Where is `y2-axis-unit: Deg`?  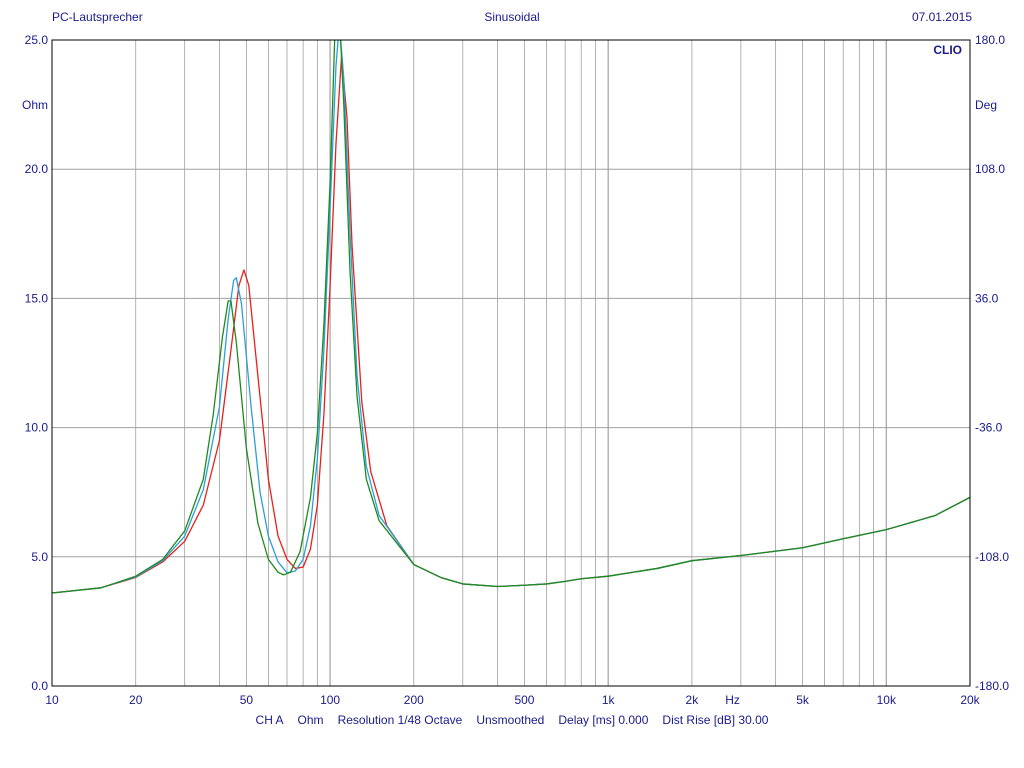 y2-axis-unit: Deg is located at coordinates (986, 105).